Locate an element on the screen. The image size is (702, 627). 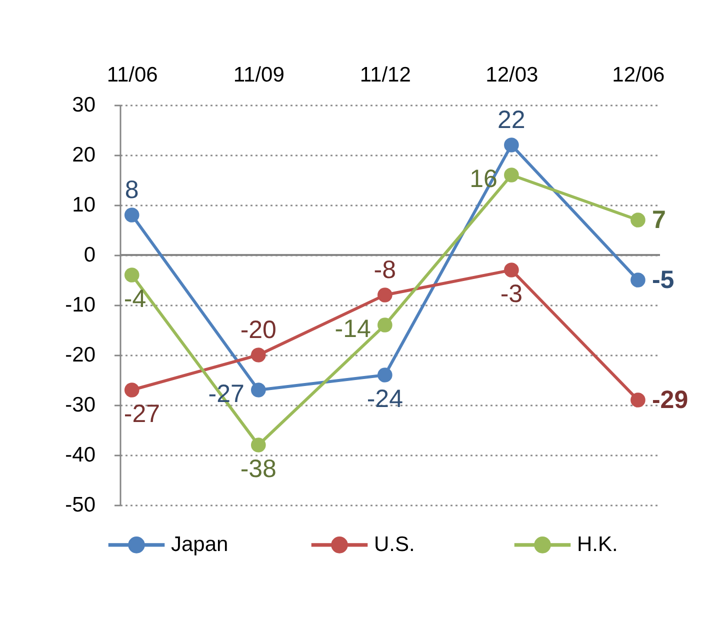
x-tick-label: 12/06 is located at coordinates (638, 75).